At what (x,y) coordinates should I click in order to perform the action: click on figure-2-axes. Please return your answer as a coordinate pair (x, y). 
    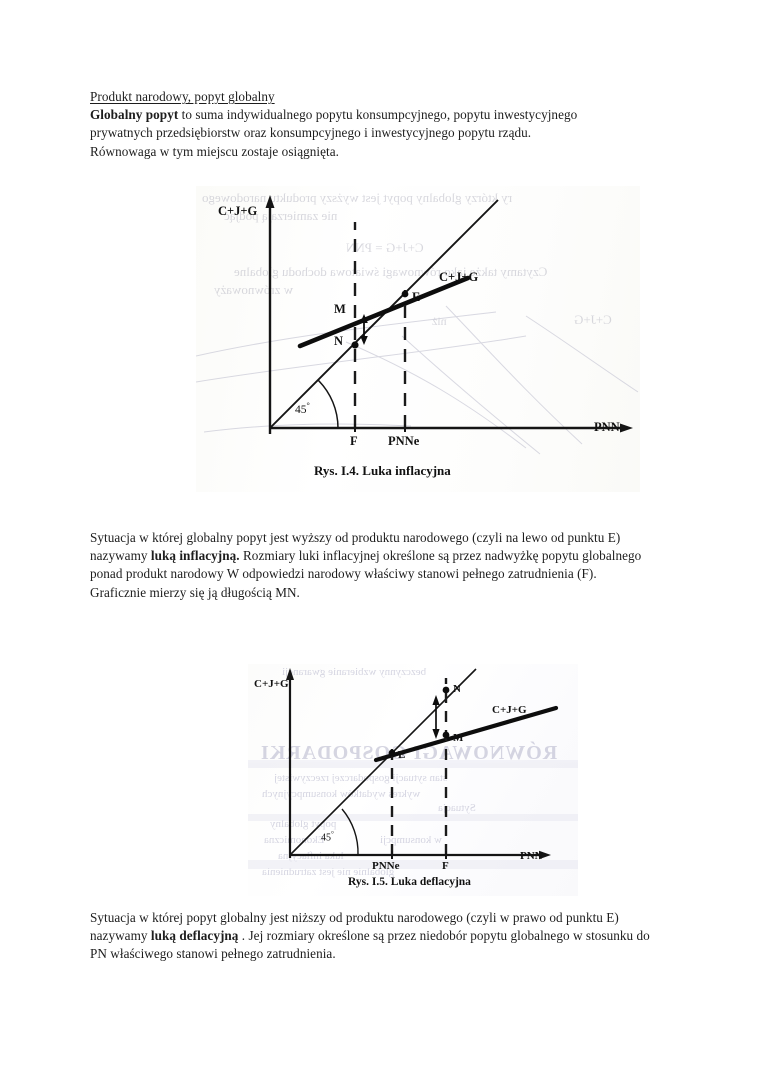
    Looking at the image, I should click on (418, 764).